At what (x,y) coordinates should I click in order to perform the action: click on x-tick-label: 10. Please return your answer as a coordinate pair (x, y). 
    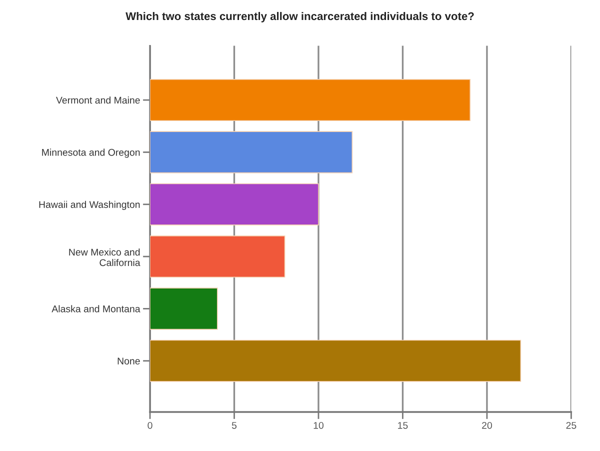
    Looking at the image, I should click on (319, 425).